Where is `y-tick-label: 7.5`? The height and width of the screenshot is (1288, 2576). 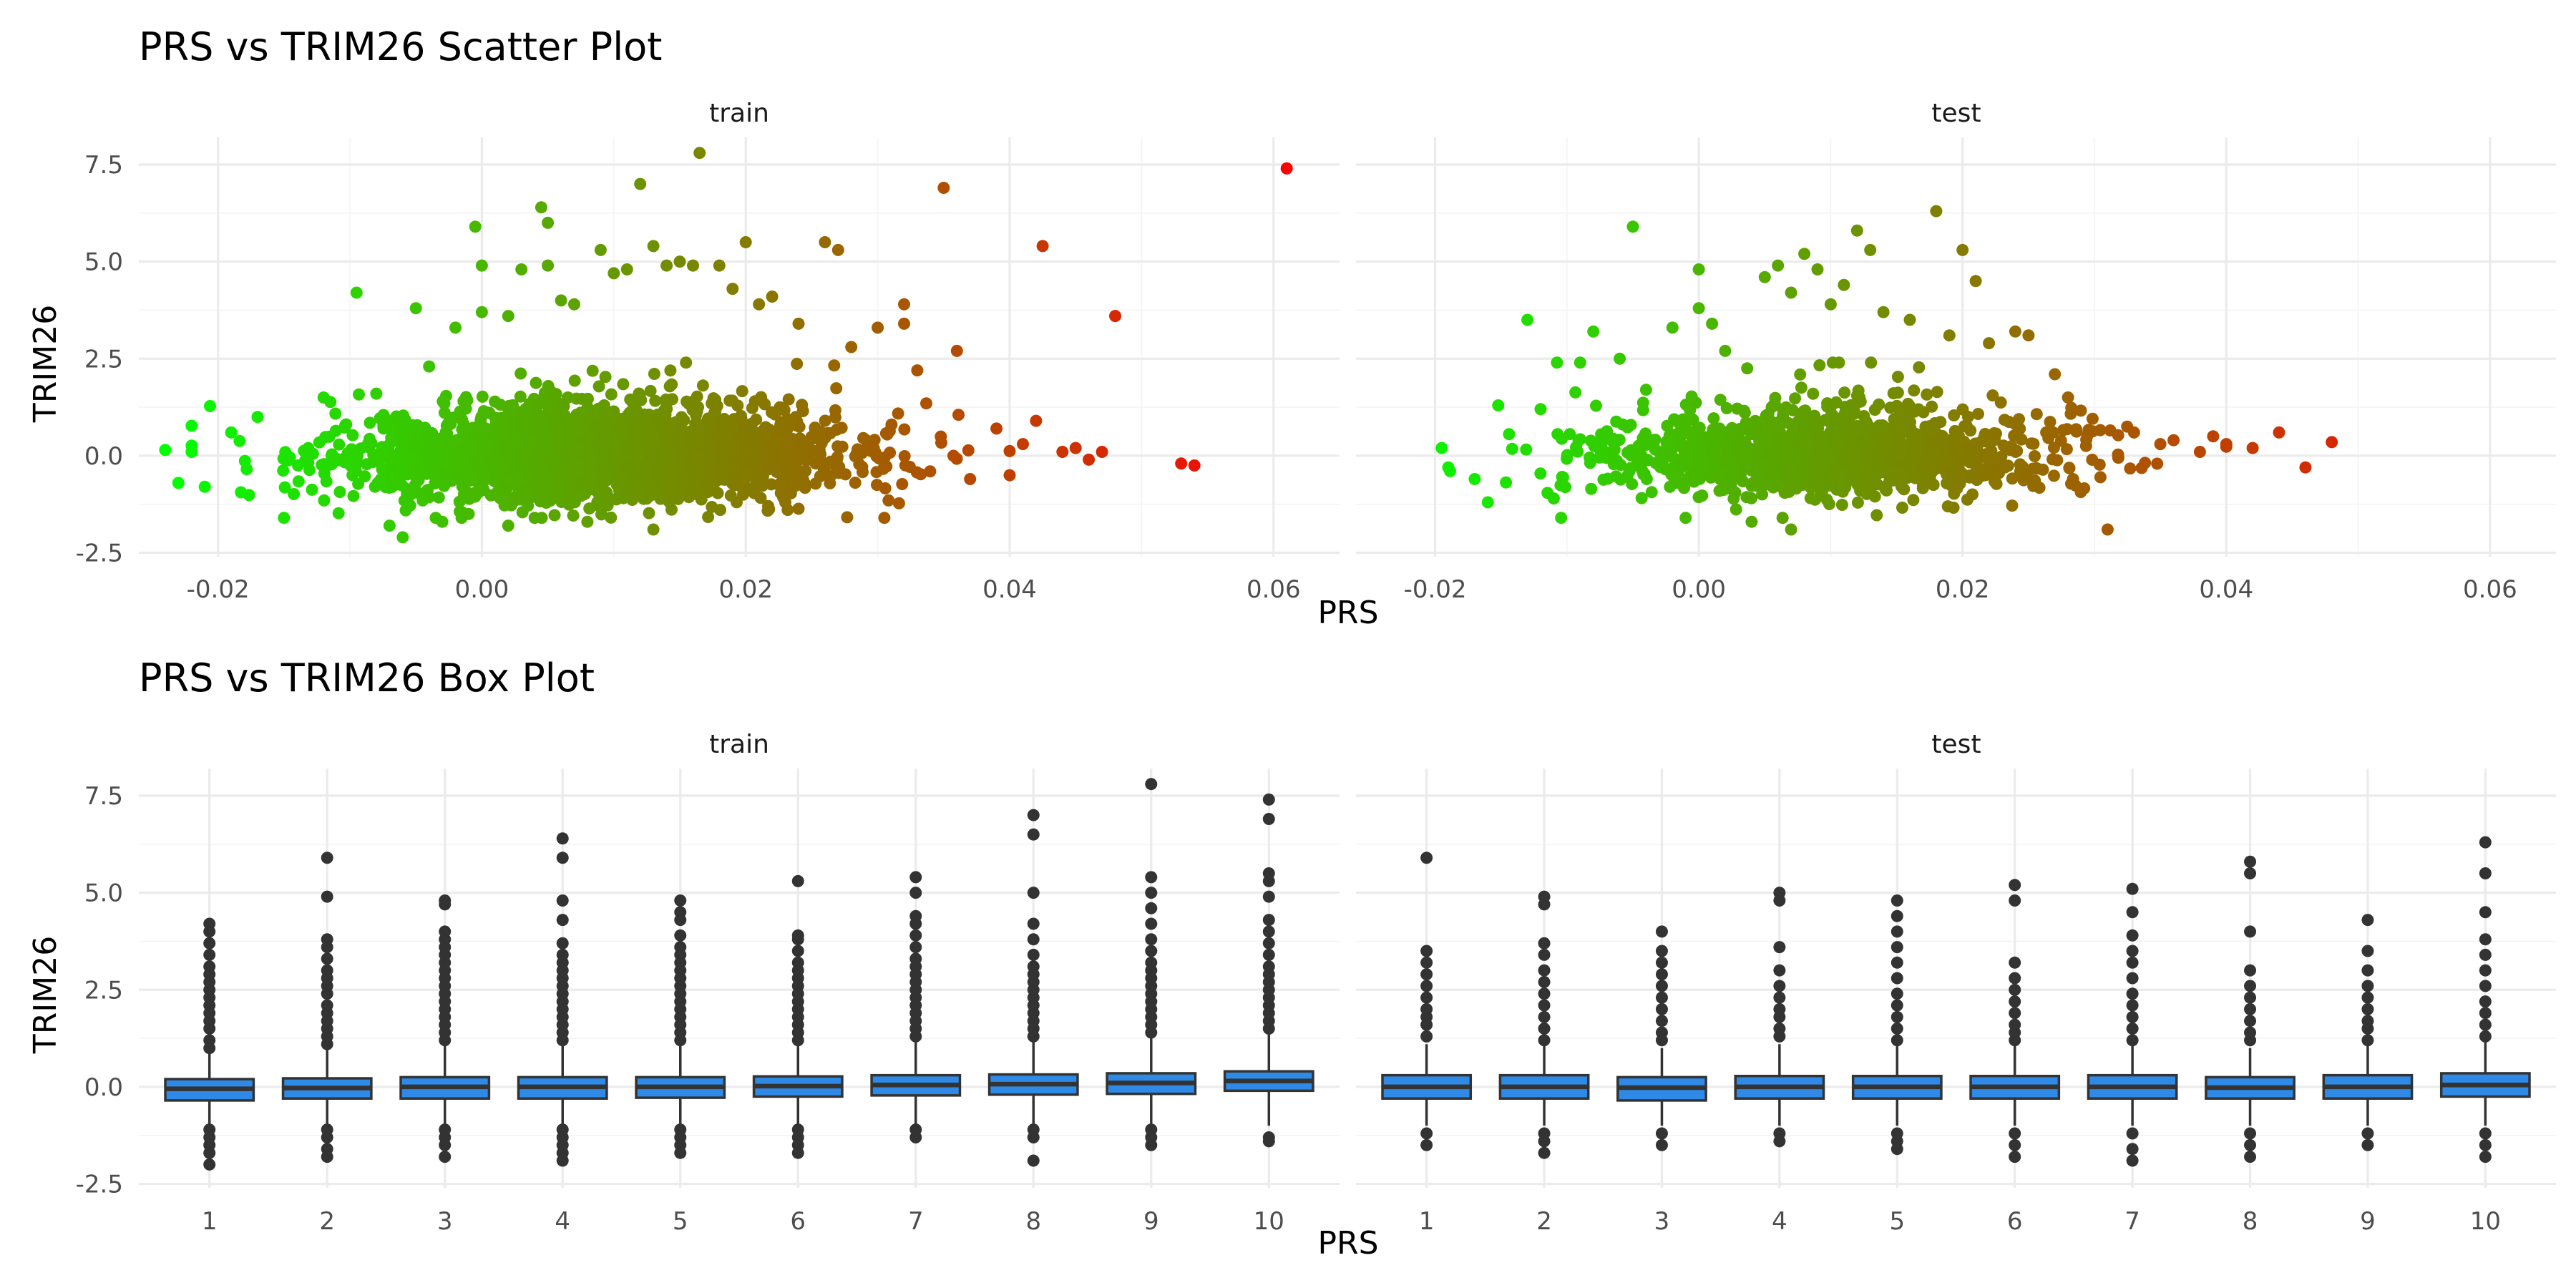 y-tick-label: 7.5 is located at coordinates (103, 796).